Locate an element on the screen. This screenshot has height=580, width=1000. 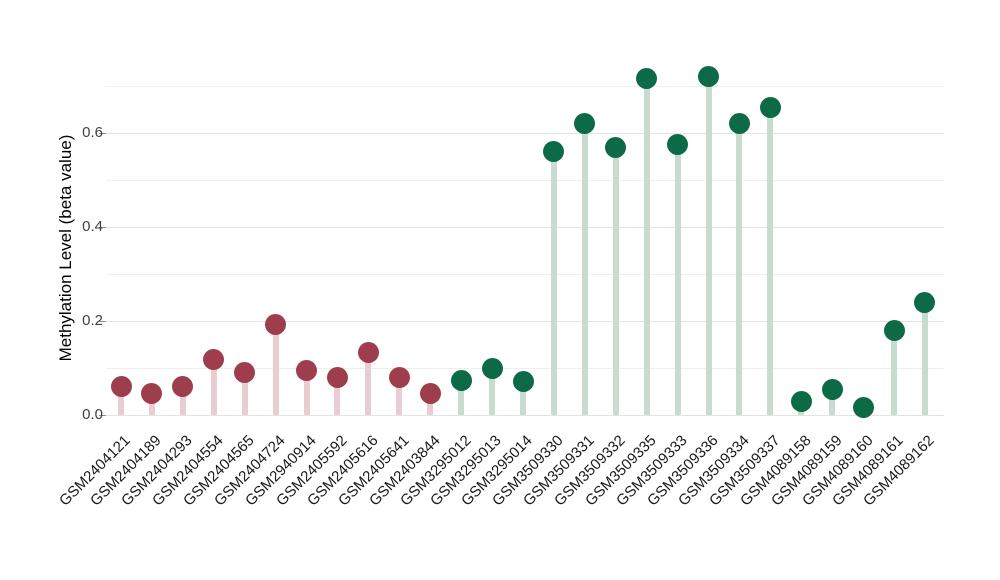
y-axis-tick-label: 0.2 is located at coordinates (92, 320).